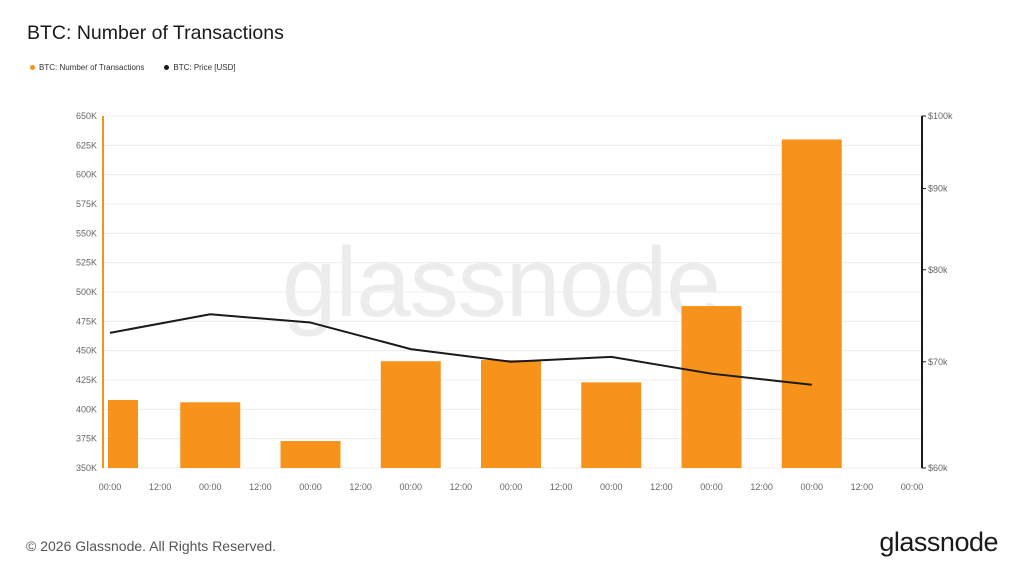 The image size is (1024, 576). I want to click on y-right-tick-label: $60k, so click(938, 468).